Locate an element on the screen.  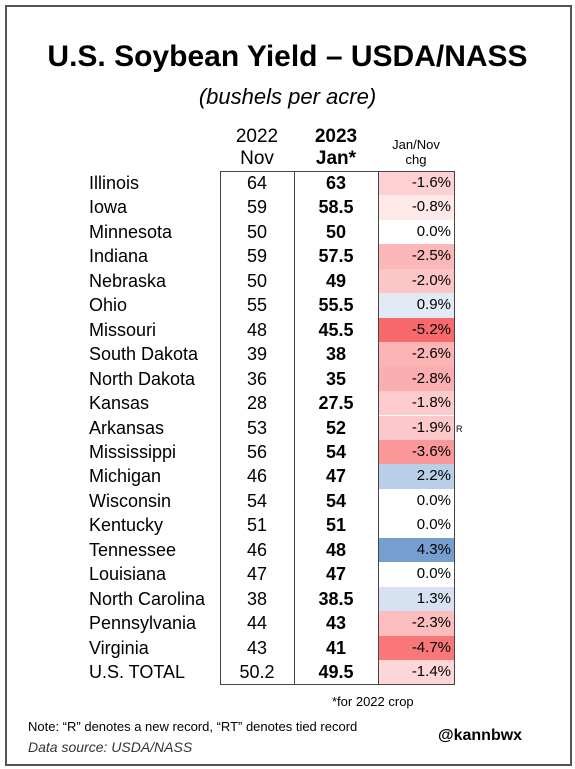
state-label: Iowa is located at coordinates (108, 207).